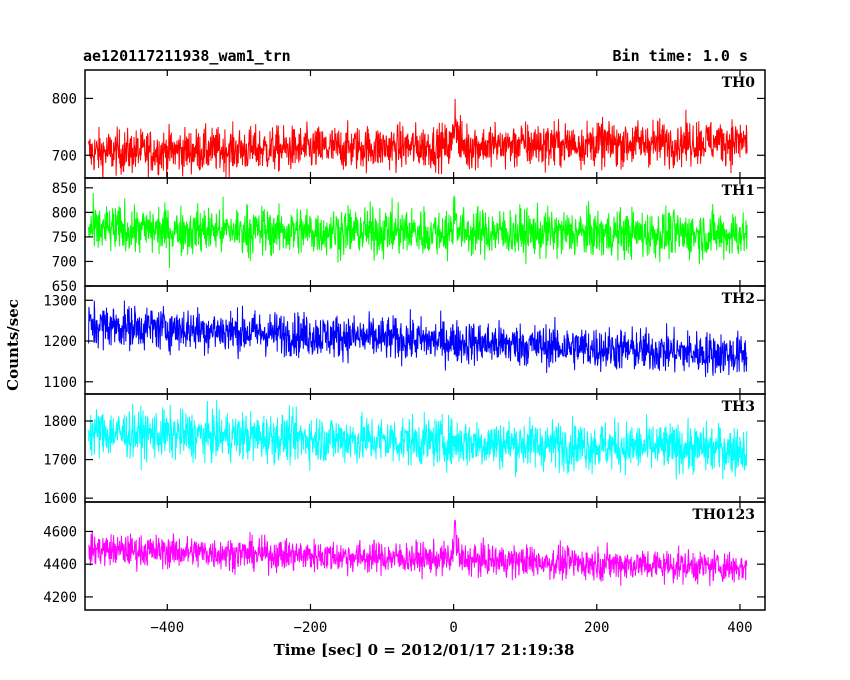  I want to click on panel-frame, so click(425, 556).